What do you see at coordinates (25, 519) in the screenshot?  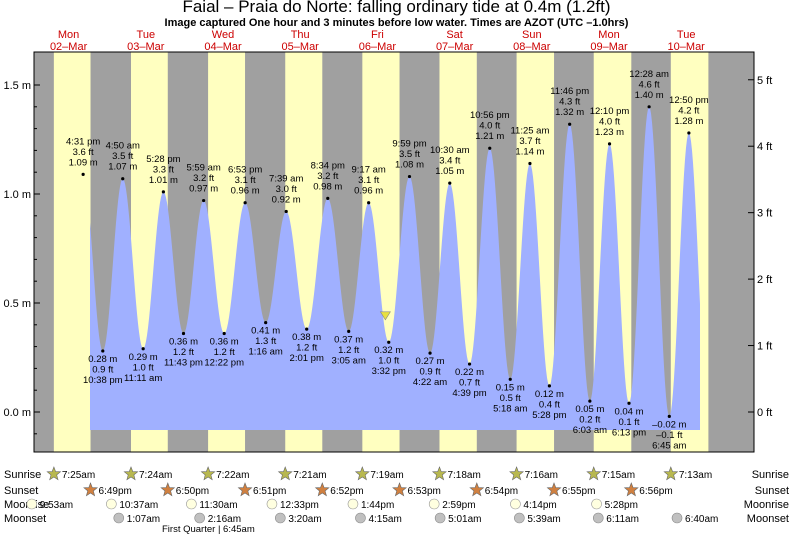 I see `row-label-moonset: Moonset` at bounding box center [25, 519].